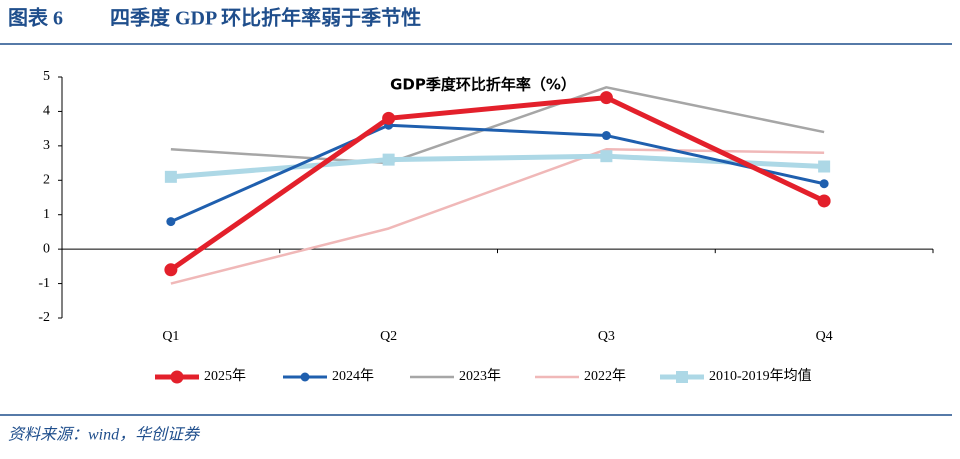  What do you see at coordinates (606, 336) in the screenshot?
I see `x-tick-label: Q3` at bounding box center [606, 336].